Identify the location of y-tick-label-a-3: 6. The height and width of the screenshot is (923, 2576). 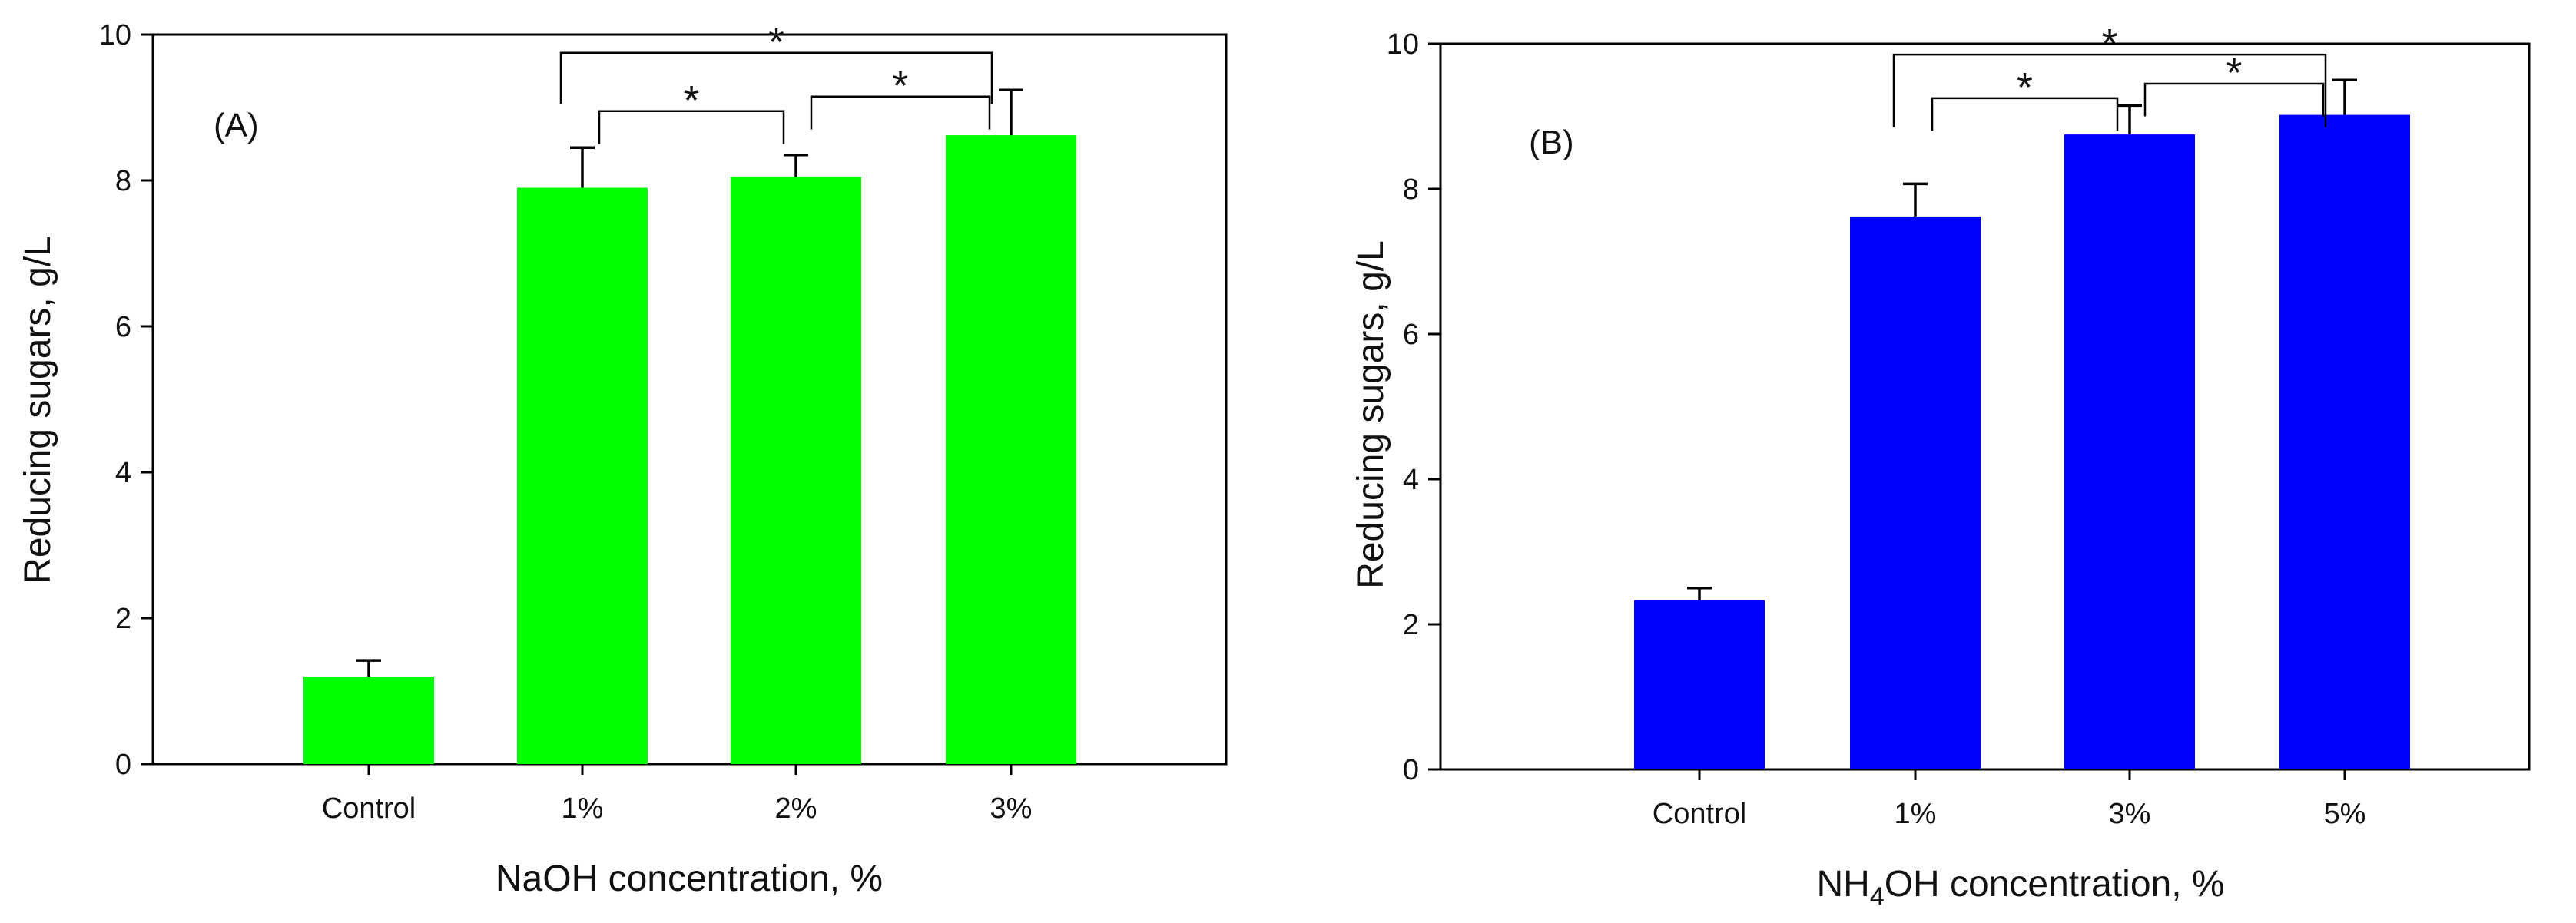
(123, 327).